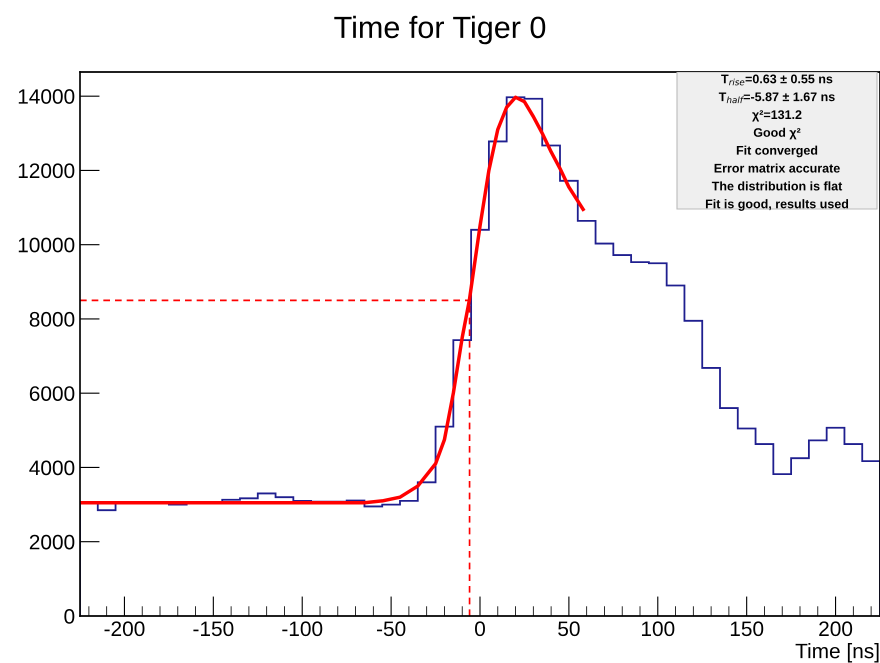  Describe the element at coordinates (777, 205) in the screenshot. I see `annotation: Fit is good, results used` at that location.